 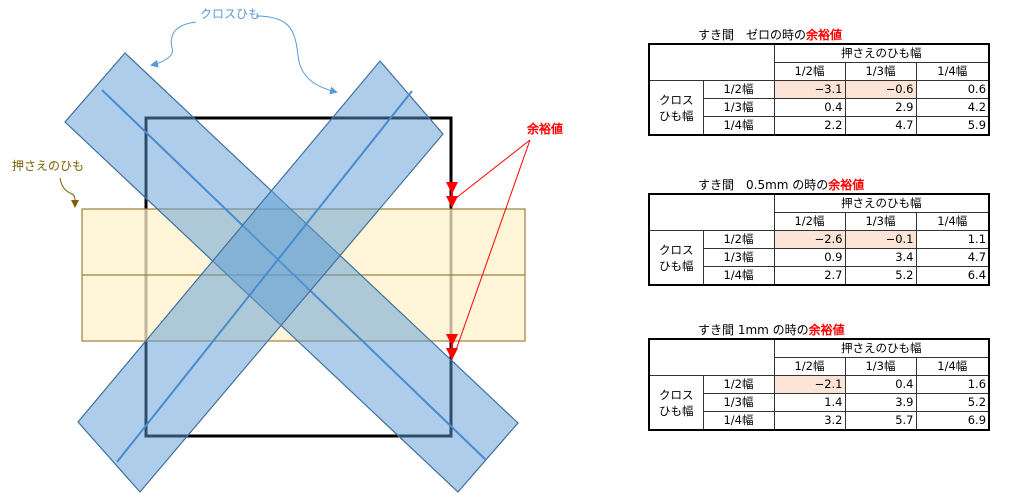 What do you see at coordinates (493, 169) in the screenshot?
I see `margin-pointer-top` at bounding box center [493, 169].